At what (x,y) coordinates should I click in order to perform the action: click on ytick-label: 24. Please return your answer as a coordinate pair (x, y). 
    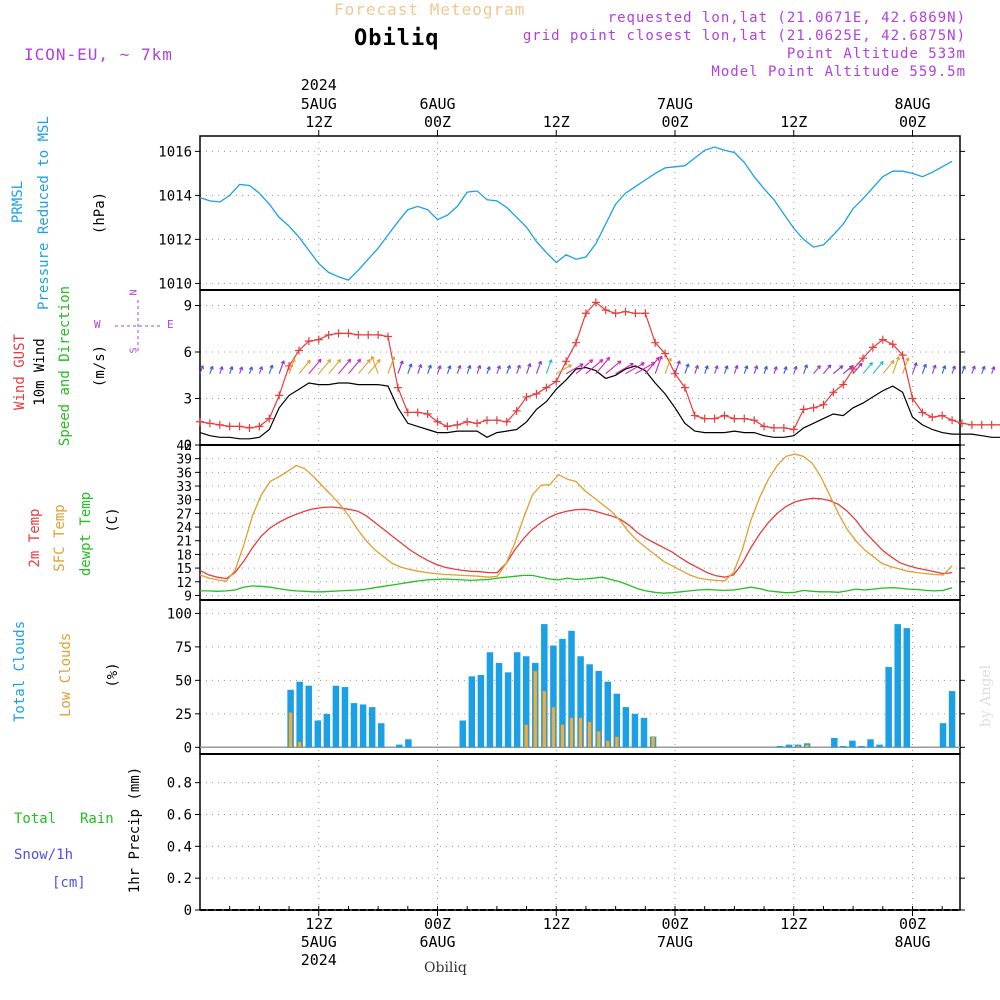
    Looking at the image, I should click on (184, 528).